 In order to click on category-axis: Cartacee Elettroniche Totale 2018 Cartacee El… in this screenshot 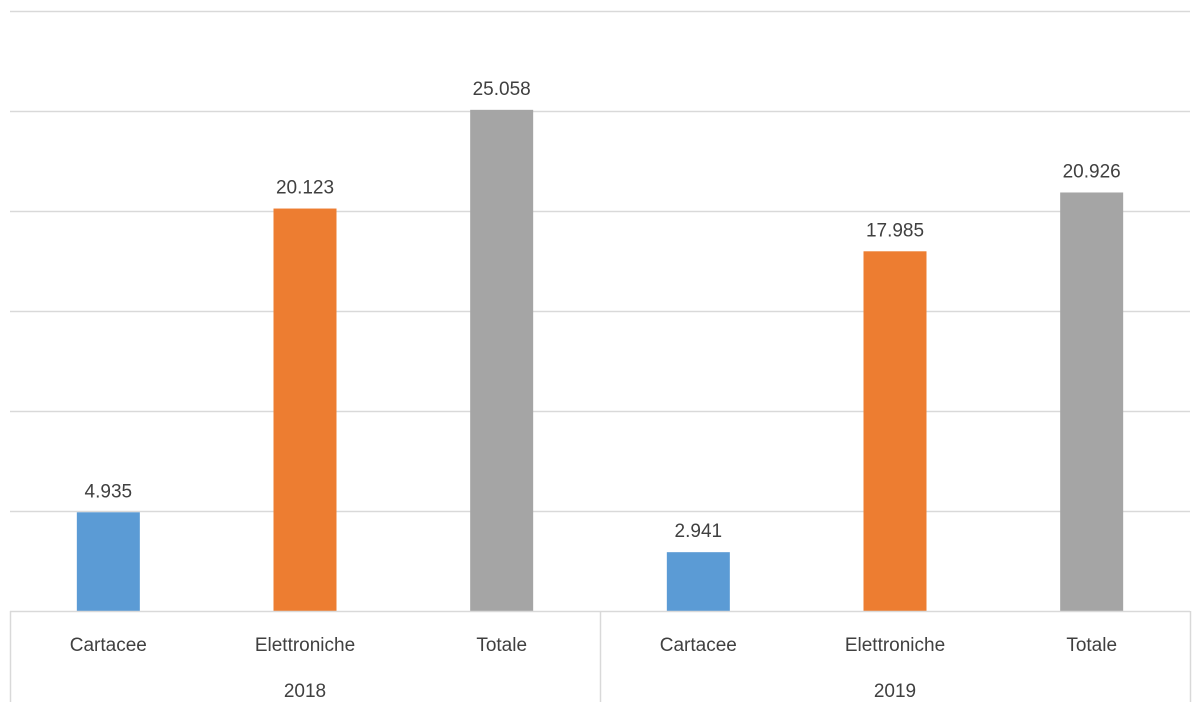, I will do `click(600, 656)`.